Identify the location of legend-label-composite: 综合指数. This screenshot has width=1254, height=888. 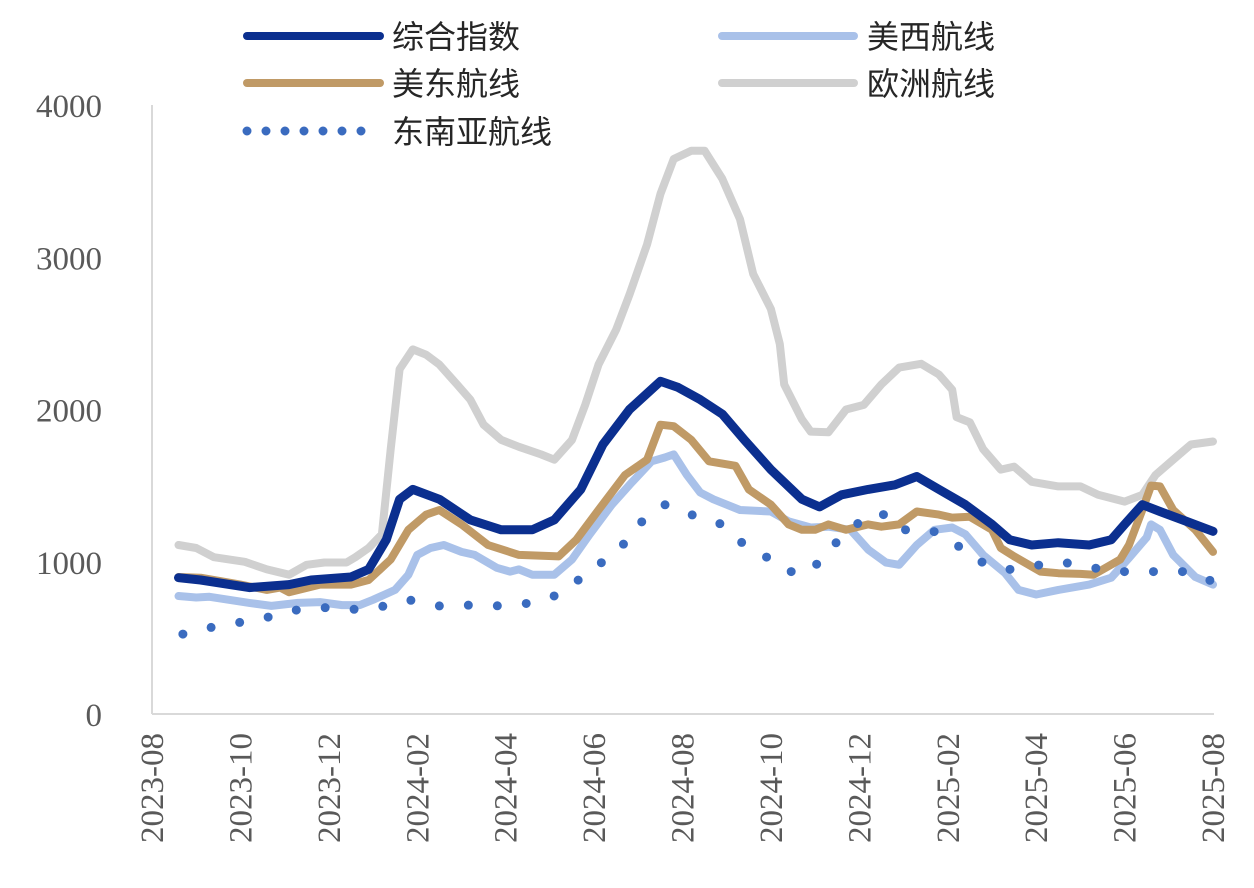
(456, 37).